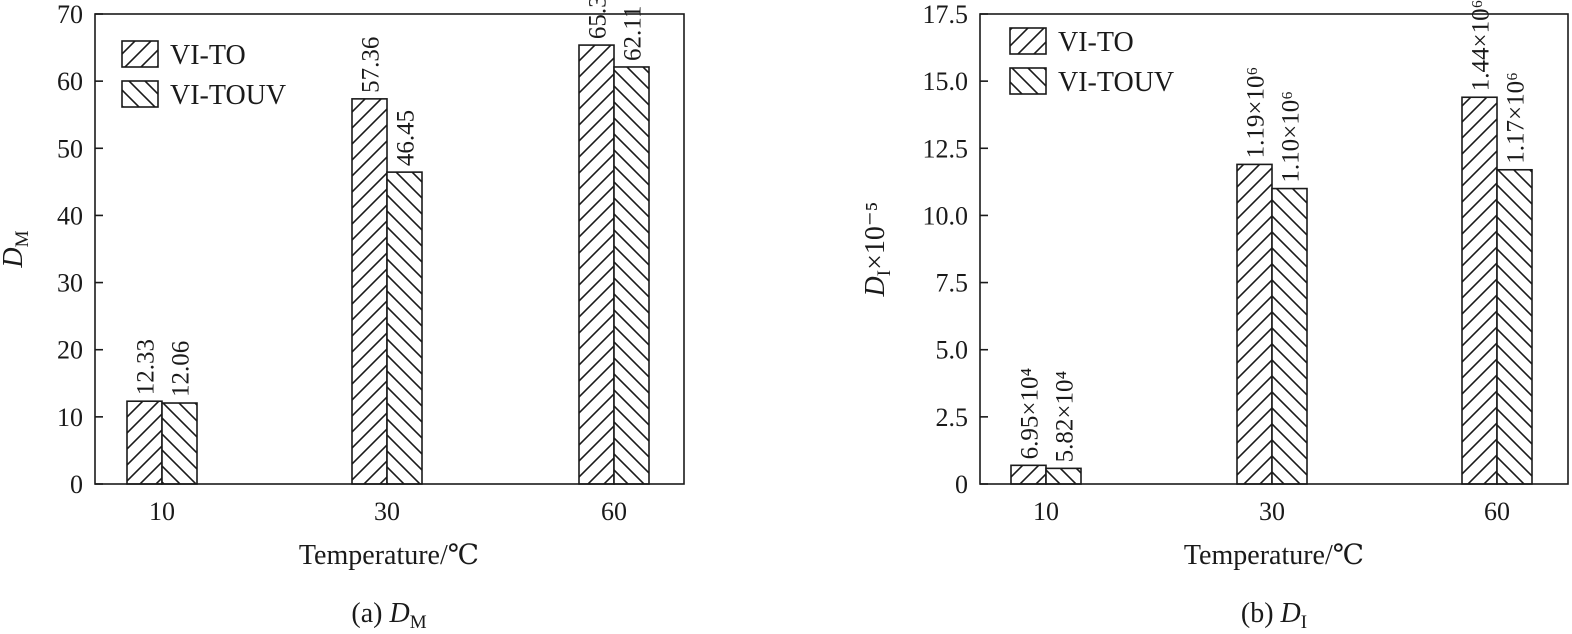 This screenshot has width=1572, height=634. Describe the element at coordinates (946, 148) in the screenshot. I see `y-tick-label: 12.5` at that location.